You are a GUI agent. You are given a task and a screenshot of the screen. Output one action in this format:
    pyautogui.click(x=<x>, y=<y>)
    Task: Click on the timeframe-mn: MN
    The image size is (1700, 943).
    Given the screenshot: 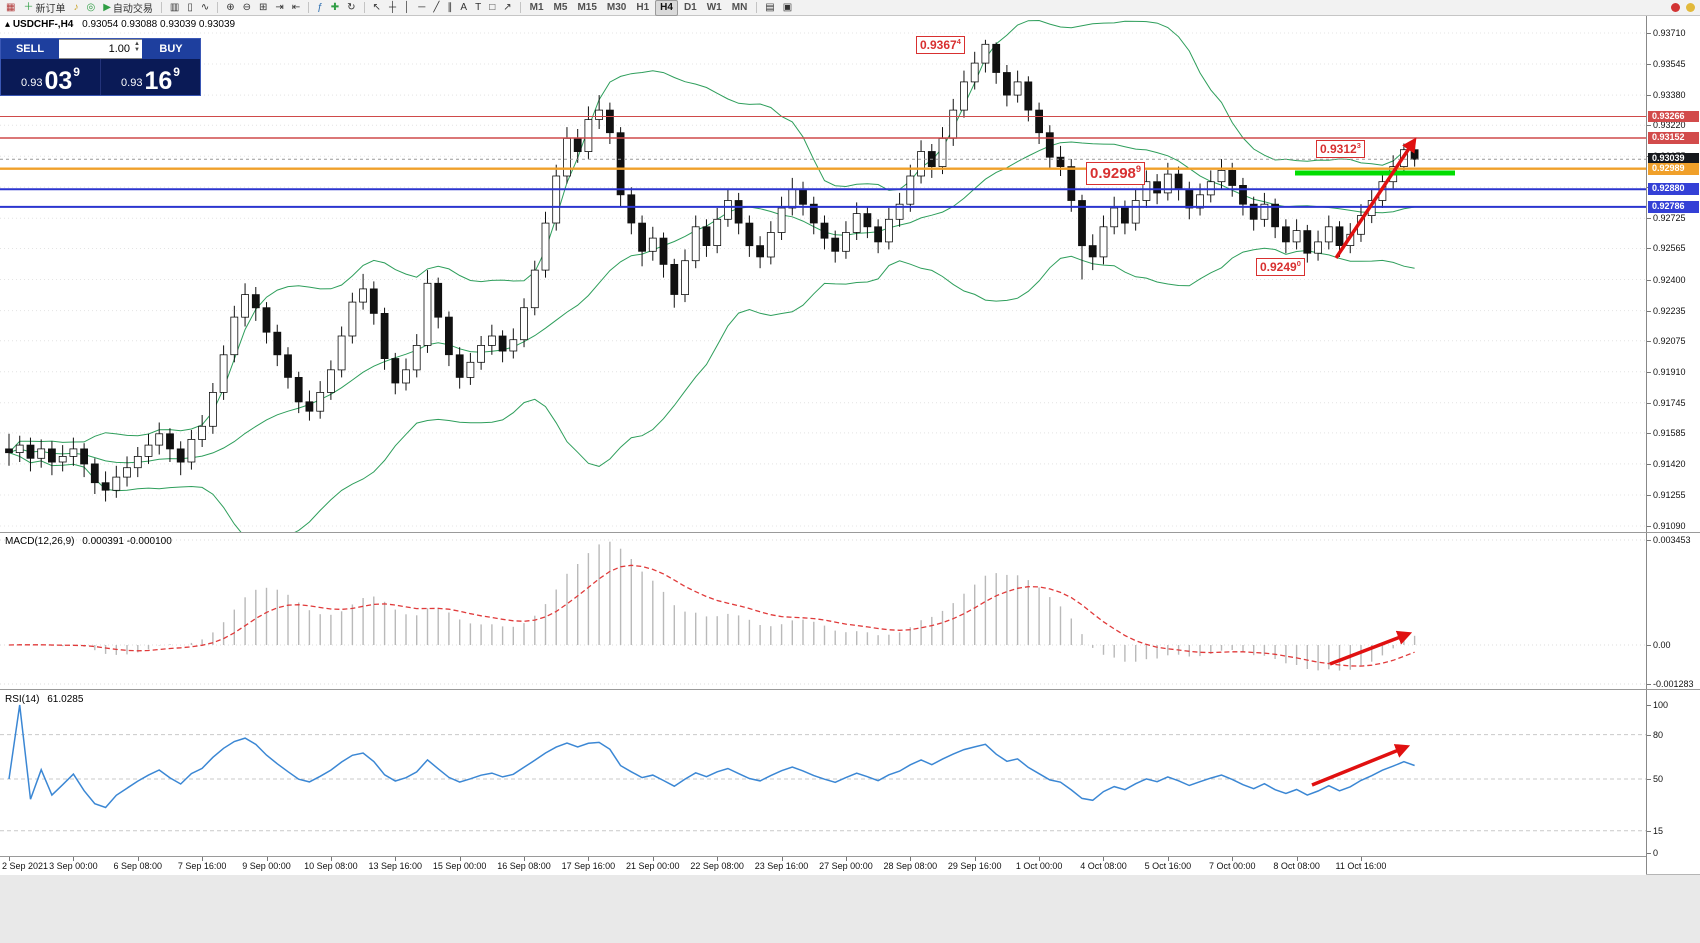 What is the action you would take?
    pyautogui.click(x=739, y=7)
    